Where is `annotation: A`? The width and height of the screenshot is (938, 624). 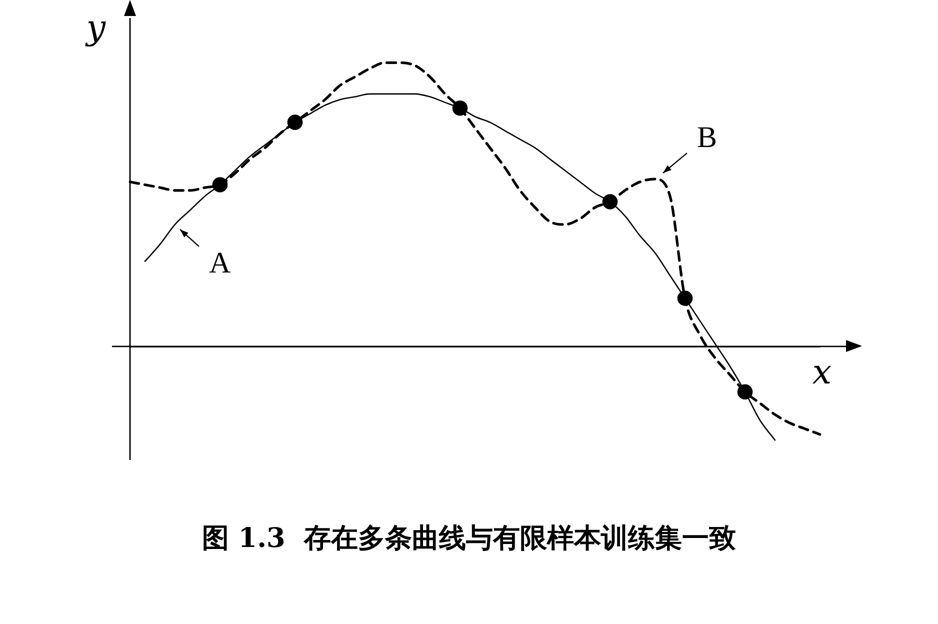
annotation: A is located at coordinates (220, 263).